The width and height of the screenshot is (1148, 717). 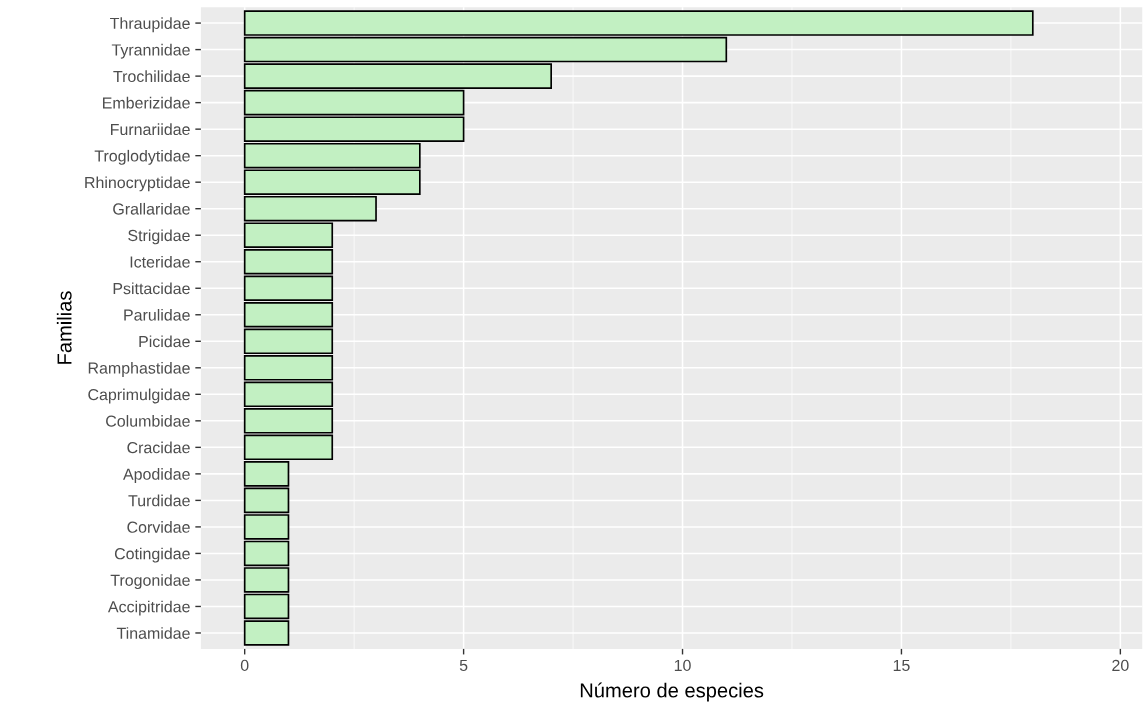 What do you see at coordinates (244, 665) in the screenshot?
I see `x-tick-label: 0` at bounding box center [244, 665].